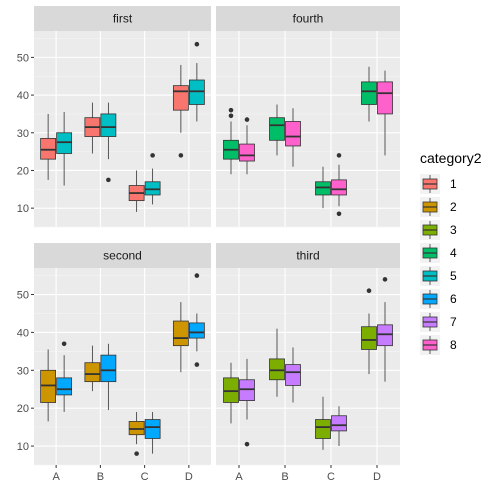 The image size is (500, 500). What do you see at coordinates (196, 330) in the screenshot?
I see `box-second-D-cat6` at bounding box center [196, 330].